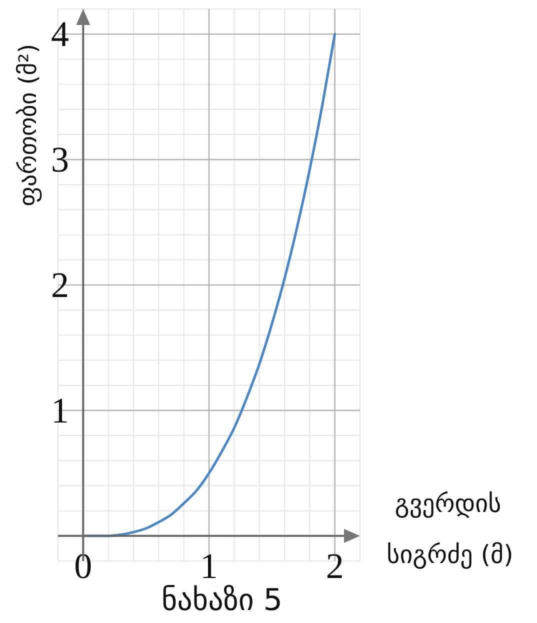 This screenshot has height=623, width=537. Describe the element at coordinates (60, 285) in the screenshot. I see `y-tick-label: 2` at that location.